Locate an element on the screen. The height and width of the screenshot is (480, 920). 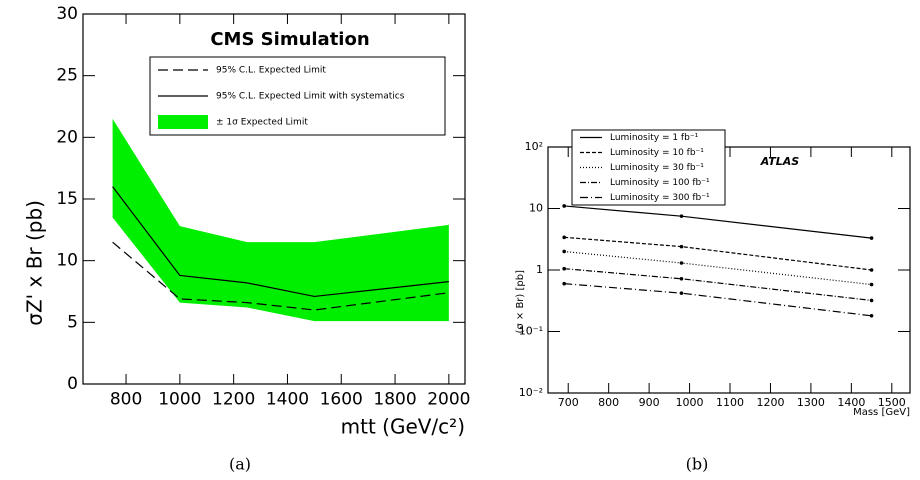
y-tick-label: 30 is located at coordinates (67, 14).